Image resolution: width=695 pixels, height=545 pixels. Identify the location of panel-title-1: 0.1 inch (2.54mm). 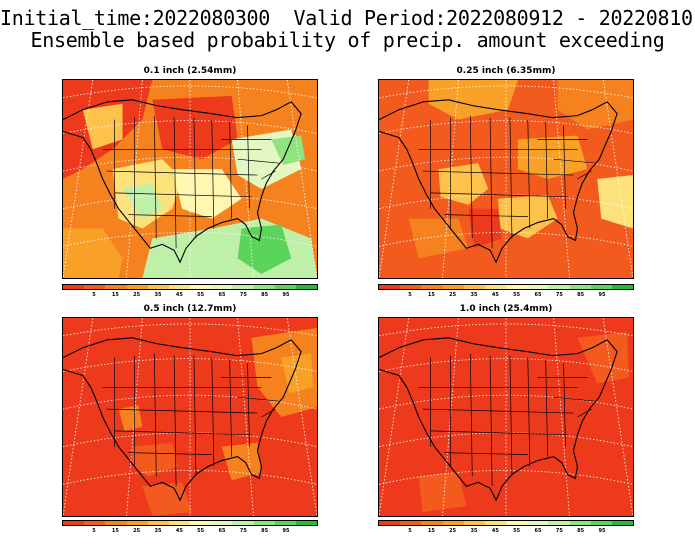
(190, 71).